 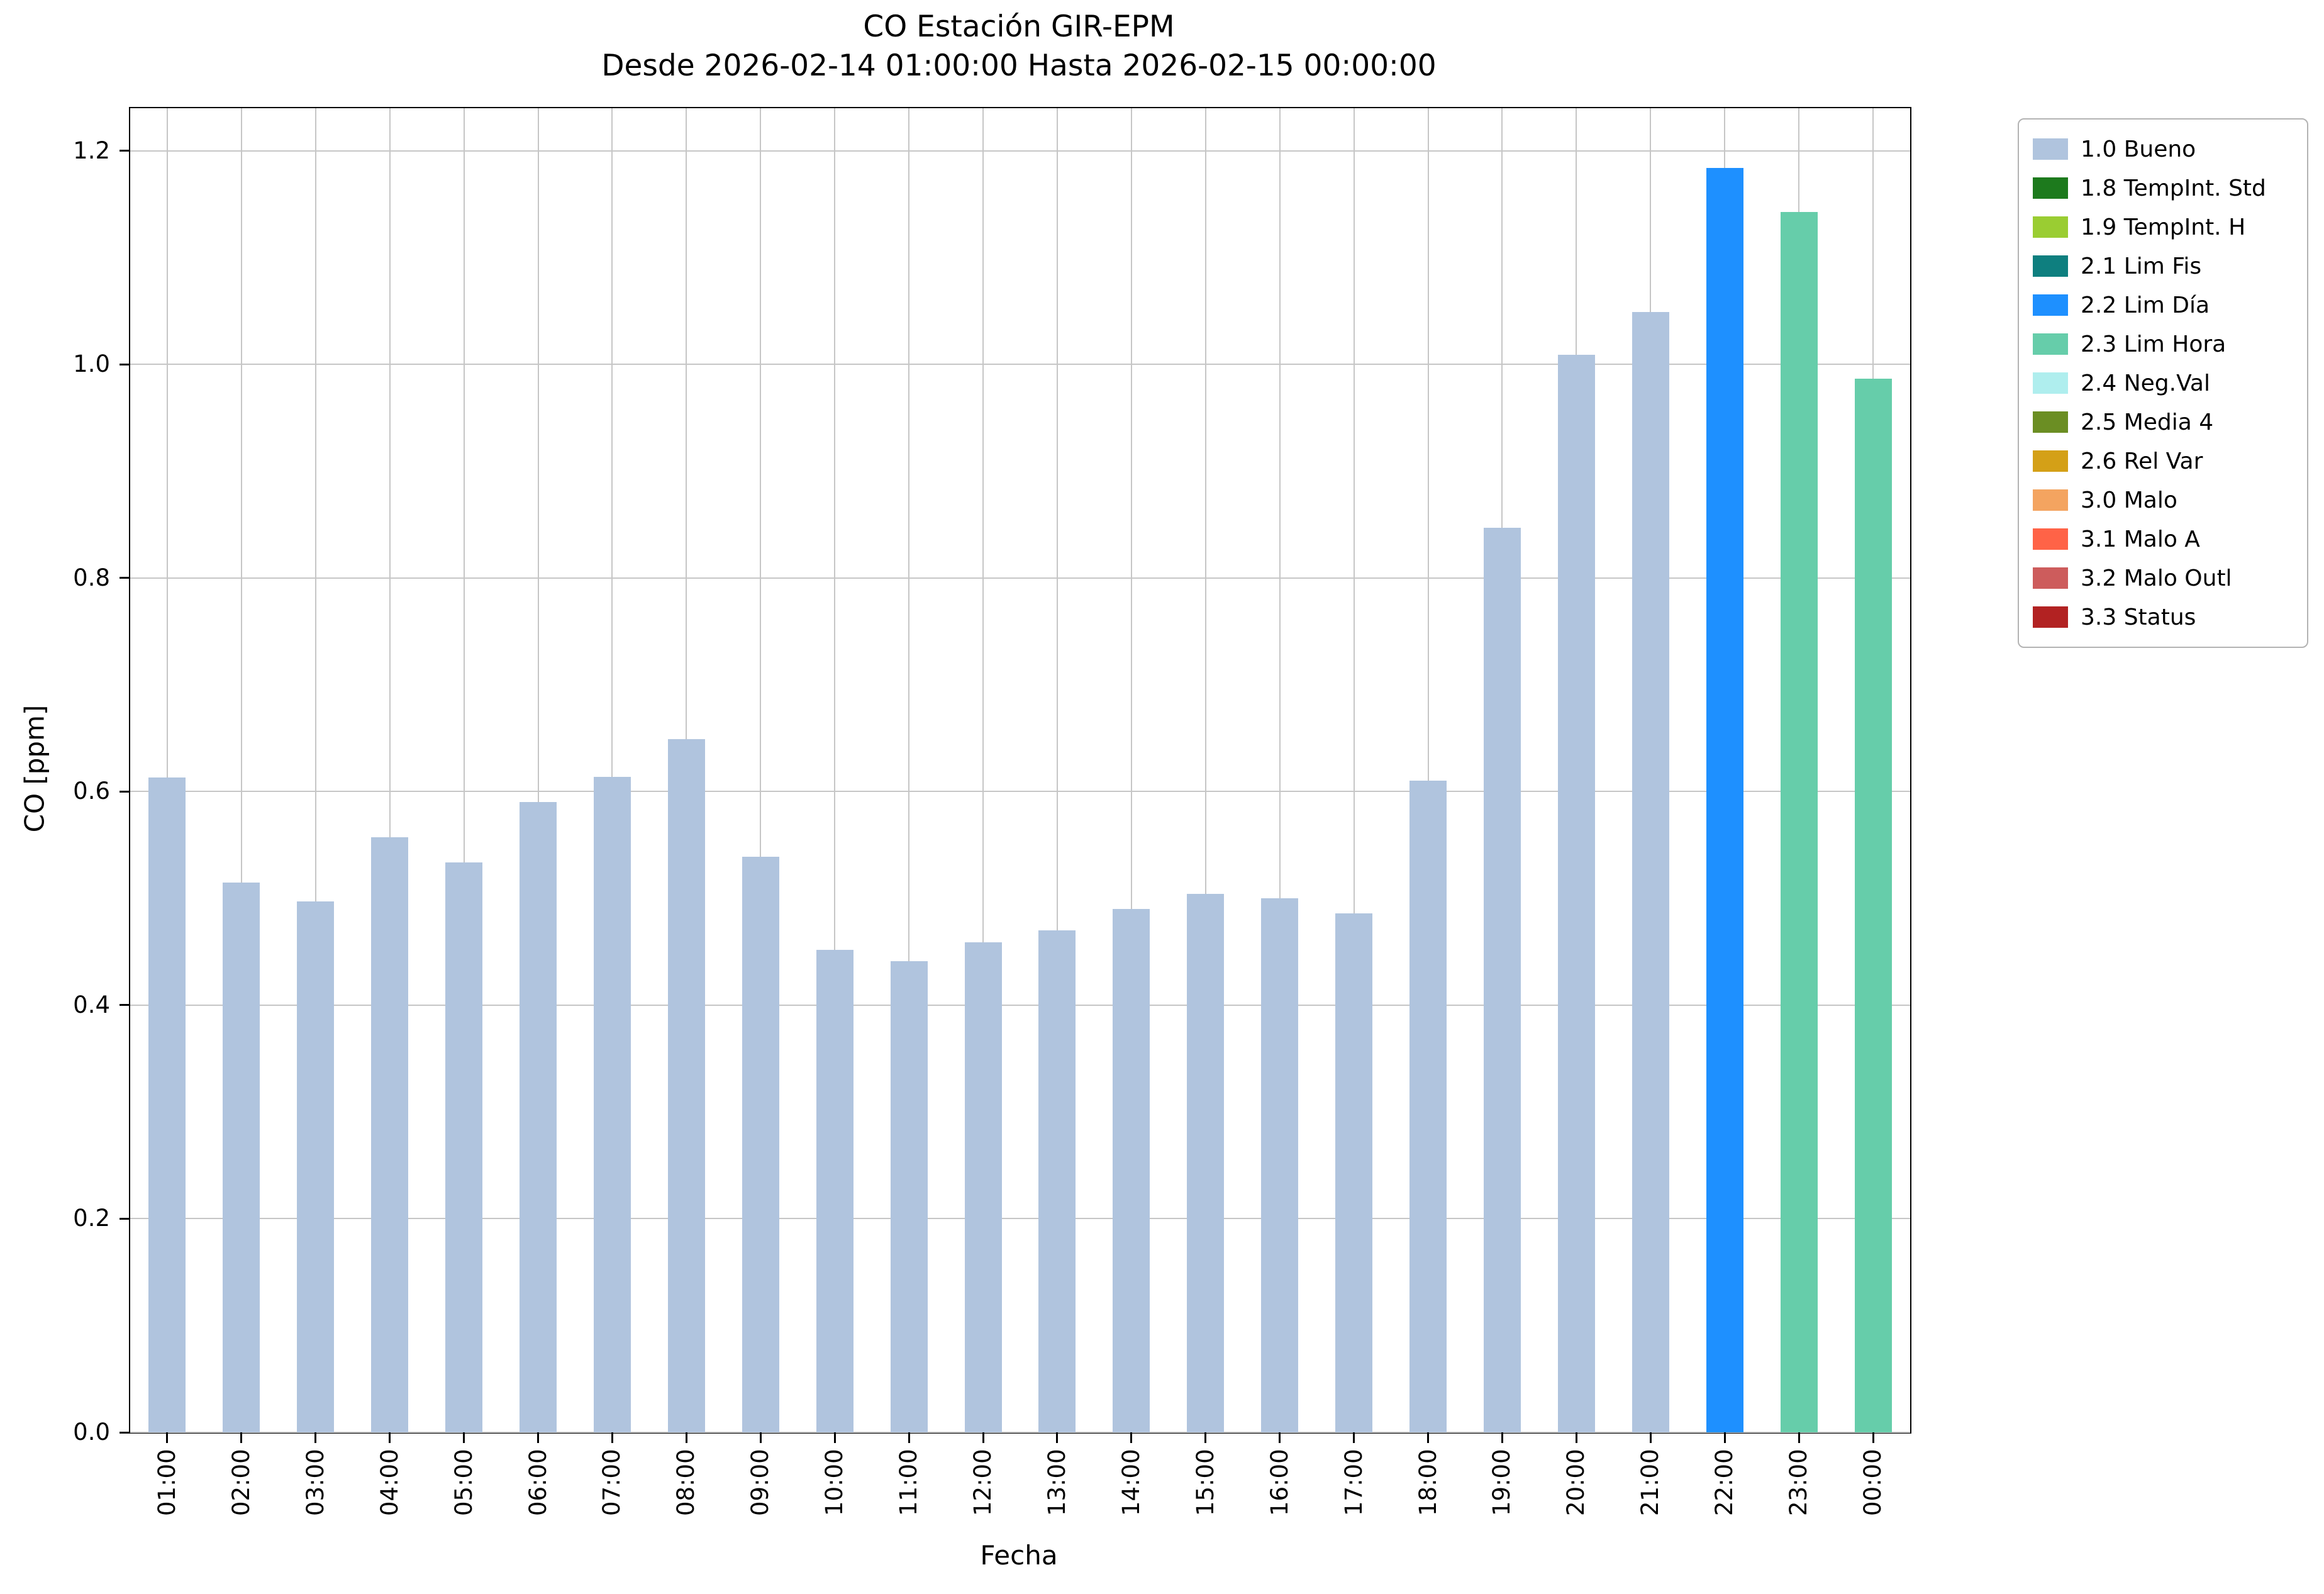 I want to click on legend-label: 3.3 Status, so click(x=2138, y=617).